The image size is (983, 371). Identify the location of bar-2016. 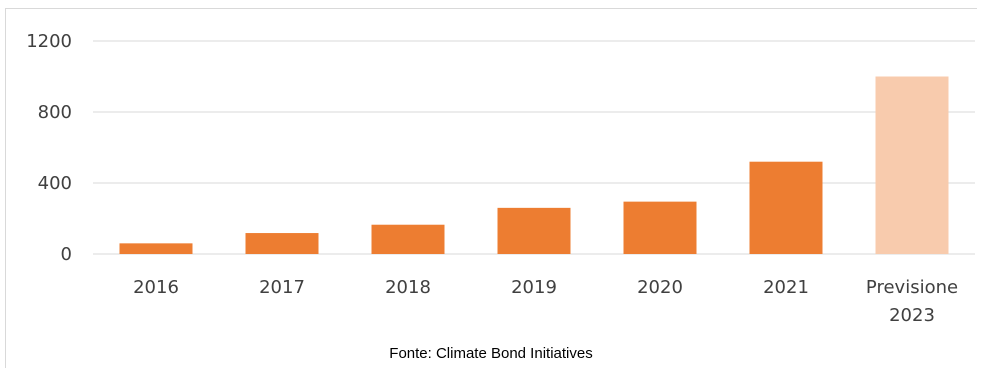
(156, 248).